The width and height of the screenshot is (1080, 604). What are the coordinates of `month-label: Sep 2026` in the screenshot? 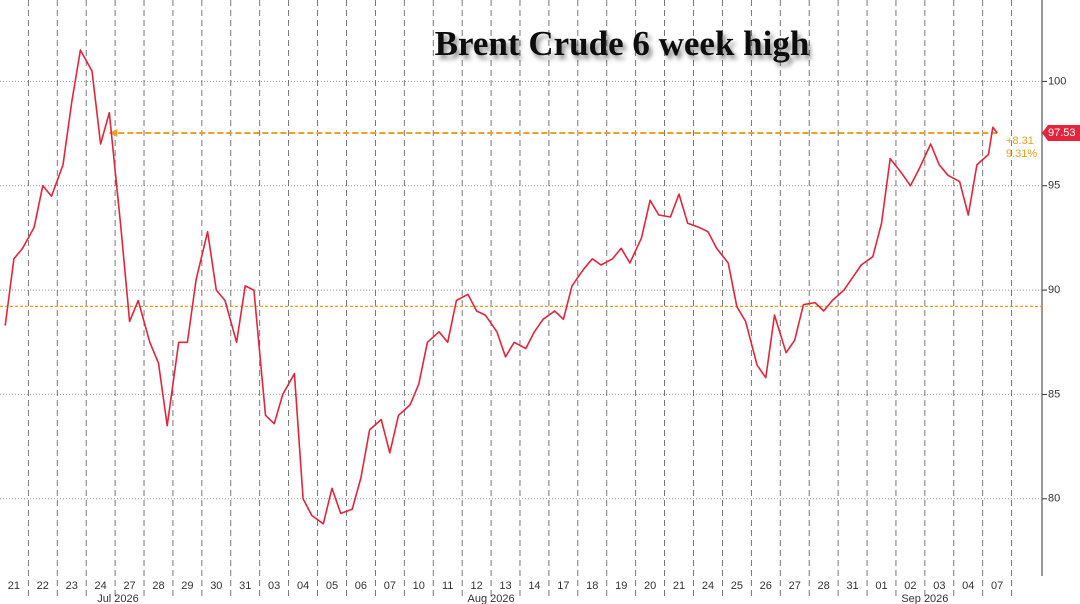 It's located at (924, 598).